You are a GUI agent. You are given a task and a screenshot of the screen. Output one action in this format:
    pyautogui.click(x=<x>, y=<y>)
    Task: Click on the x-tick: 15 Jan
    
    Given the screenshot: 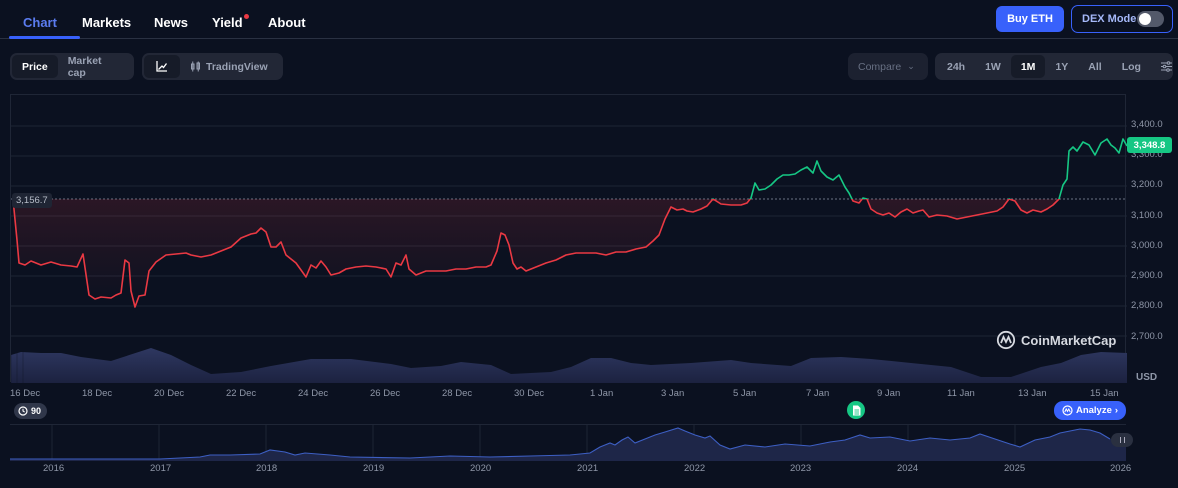 What is the action you would take?
    pyautogui.click(x=1104, y=393)
    